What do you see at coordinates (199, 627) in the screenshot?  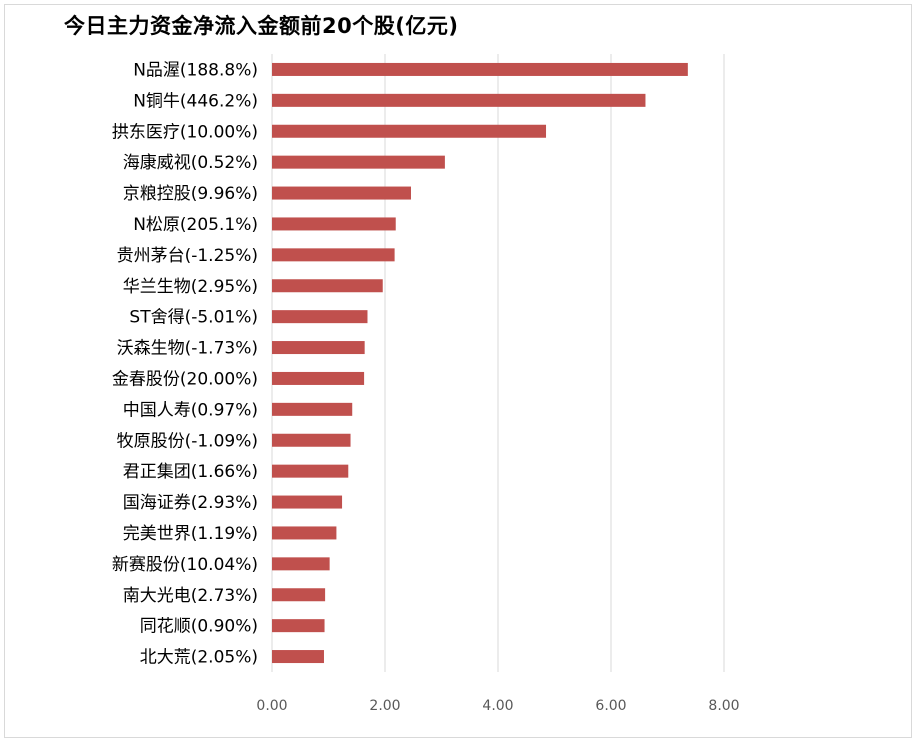 I see `category-label: 同花顺(0.90%)` at bounding box center [199, 627].